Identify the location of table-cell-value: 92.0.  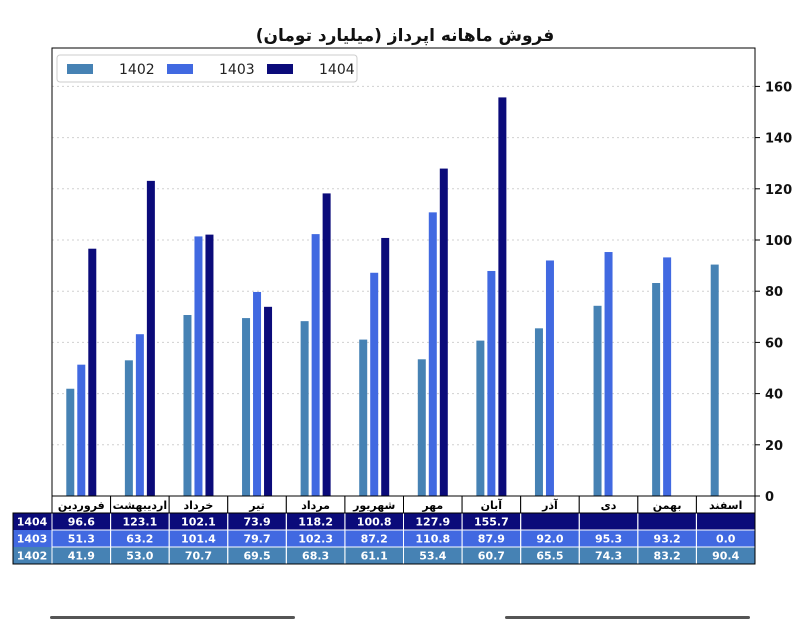
(549, 539).